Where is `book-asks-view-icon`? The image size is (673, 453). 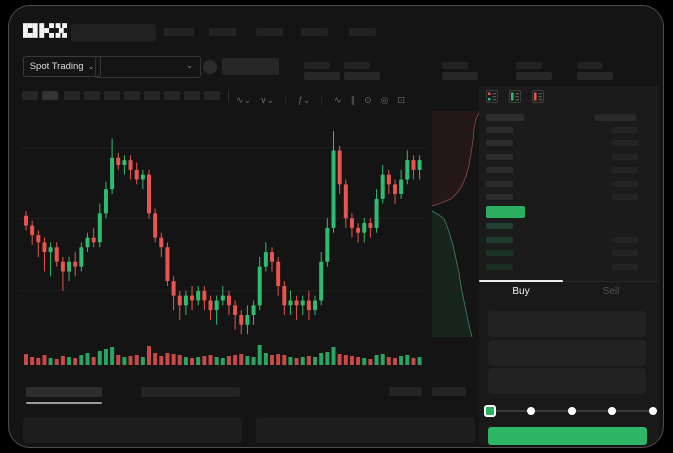 book-asks-view-icon is located at coordinates (538, 99).